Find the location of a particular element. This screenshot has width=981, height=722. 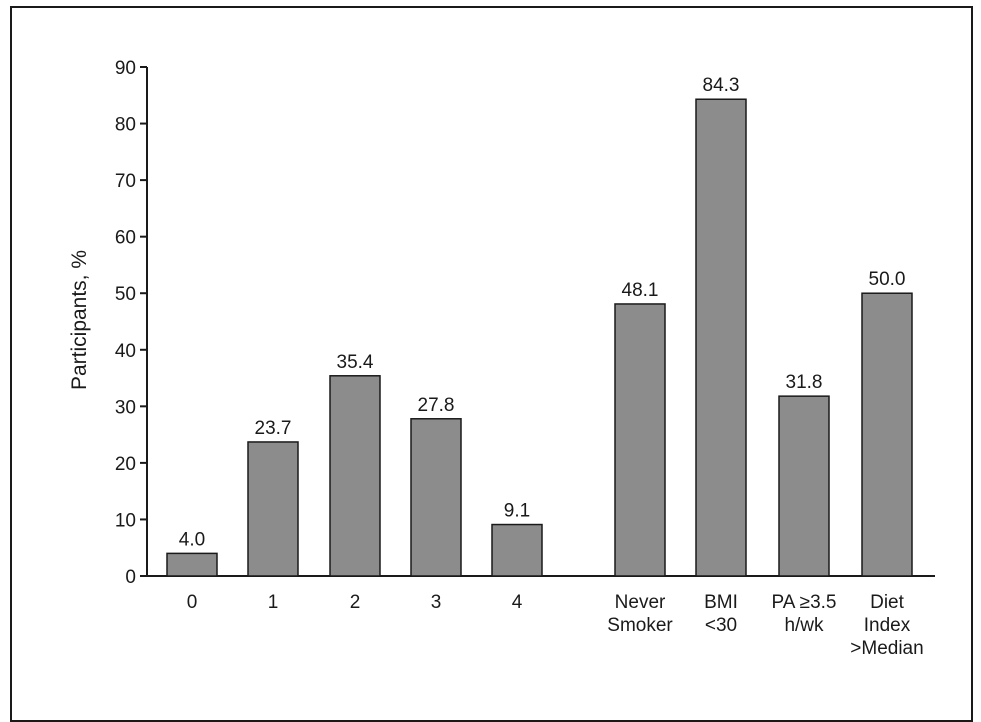

y-axis-label: Participants, % is located at coordinates (79, 320).